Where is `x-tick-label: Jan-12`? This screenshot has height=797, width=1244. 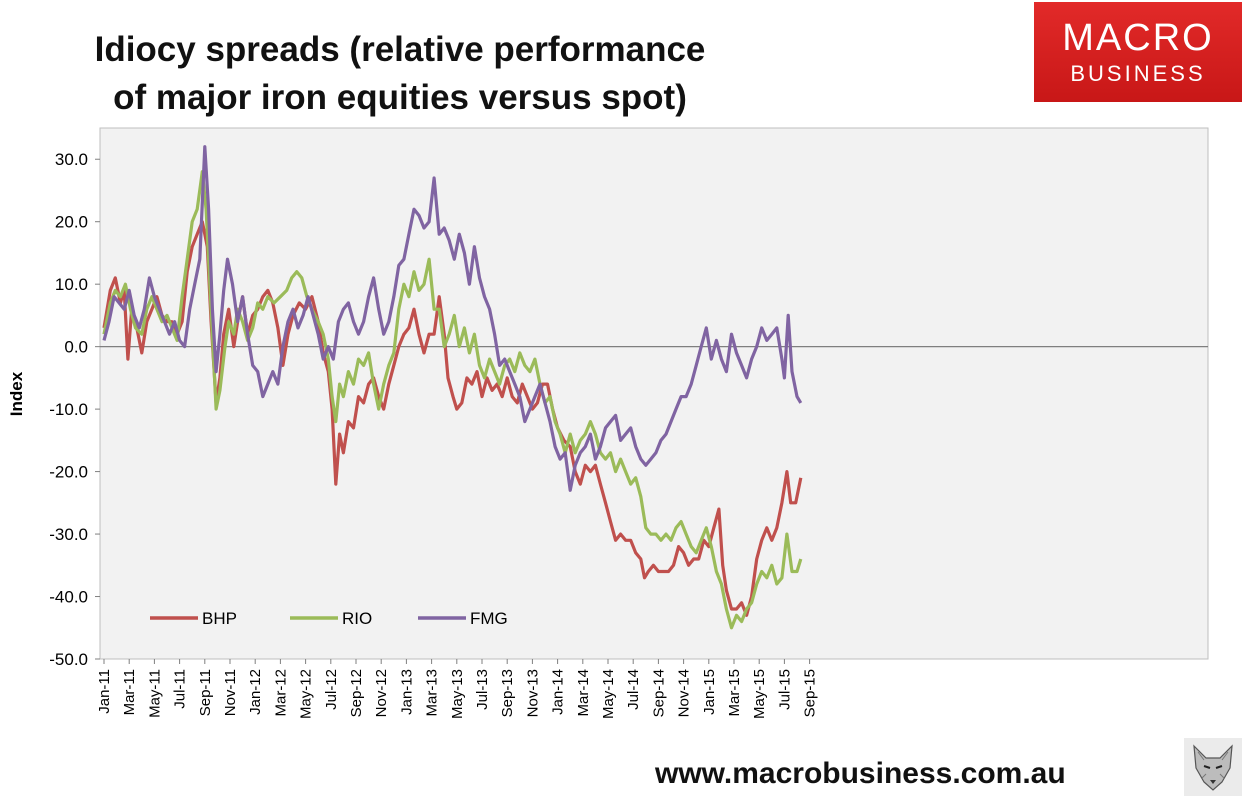
x-tick-label: Jan-12 is located at coordinates (255, 692).